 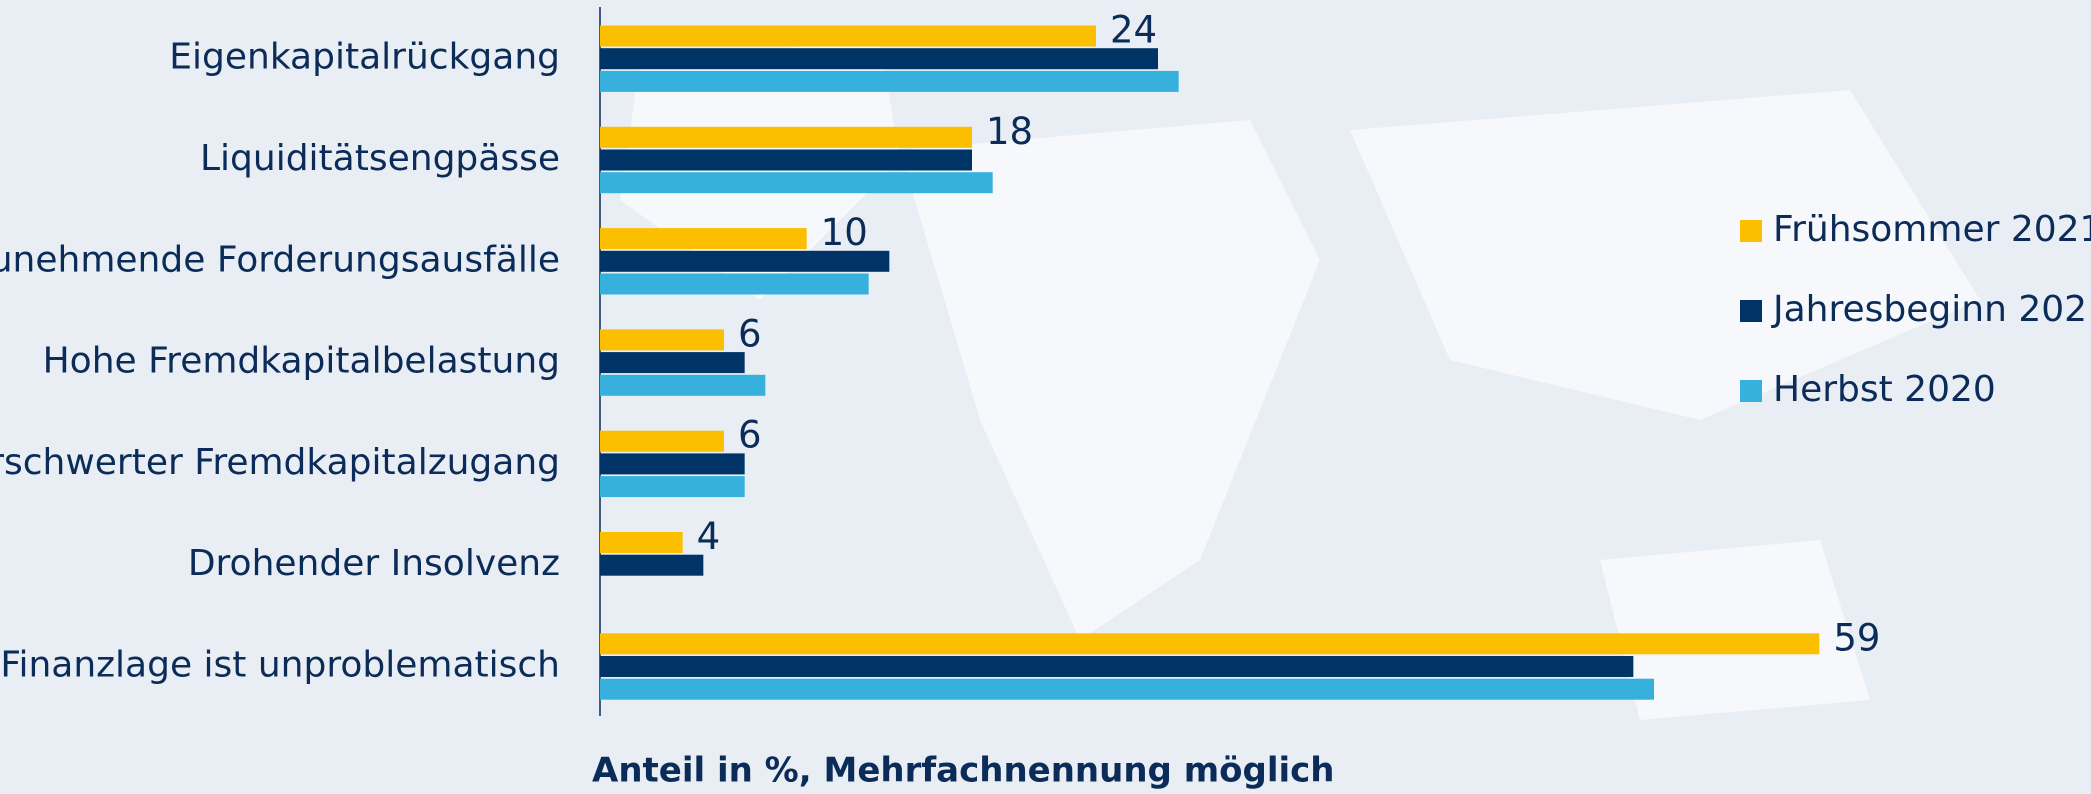 I want to click on legend-label: Frühsommer 2021, so click(x=1932, y=229).